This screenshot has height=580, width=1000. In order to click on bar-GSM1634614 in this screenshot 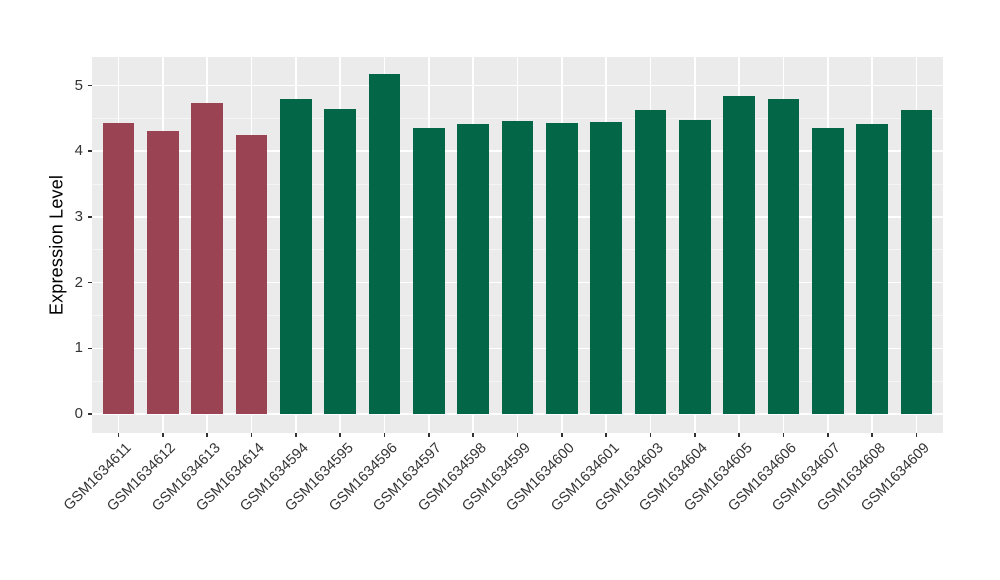, I will do `click(251, 274)`.